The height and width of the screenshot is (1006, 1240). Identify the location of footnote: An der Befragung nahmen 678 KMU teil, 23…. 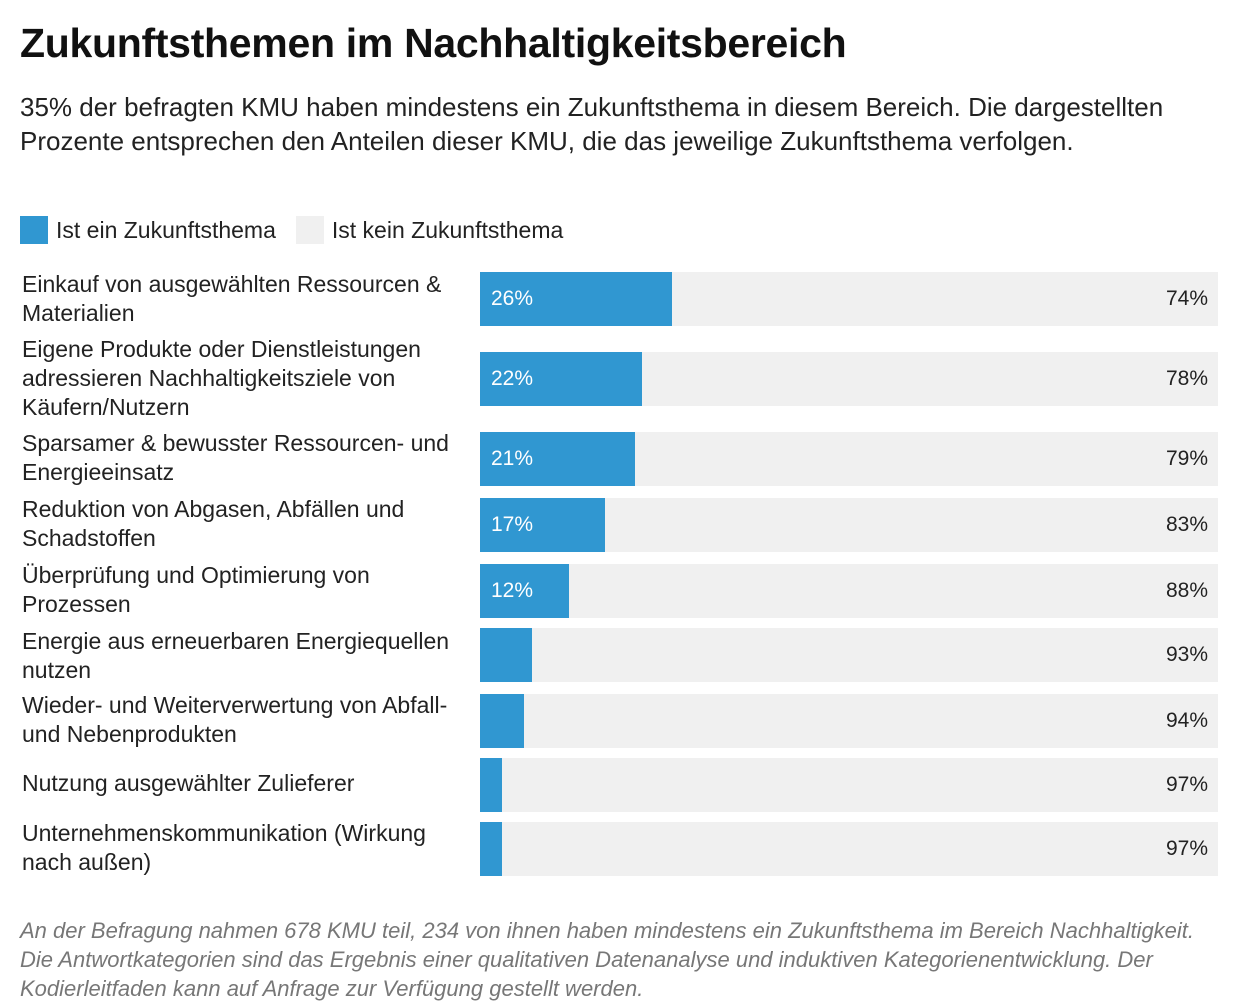
(607, 959).